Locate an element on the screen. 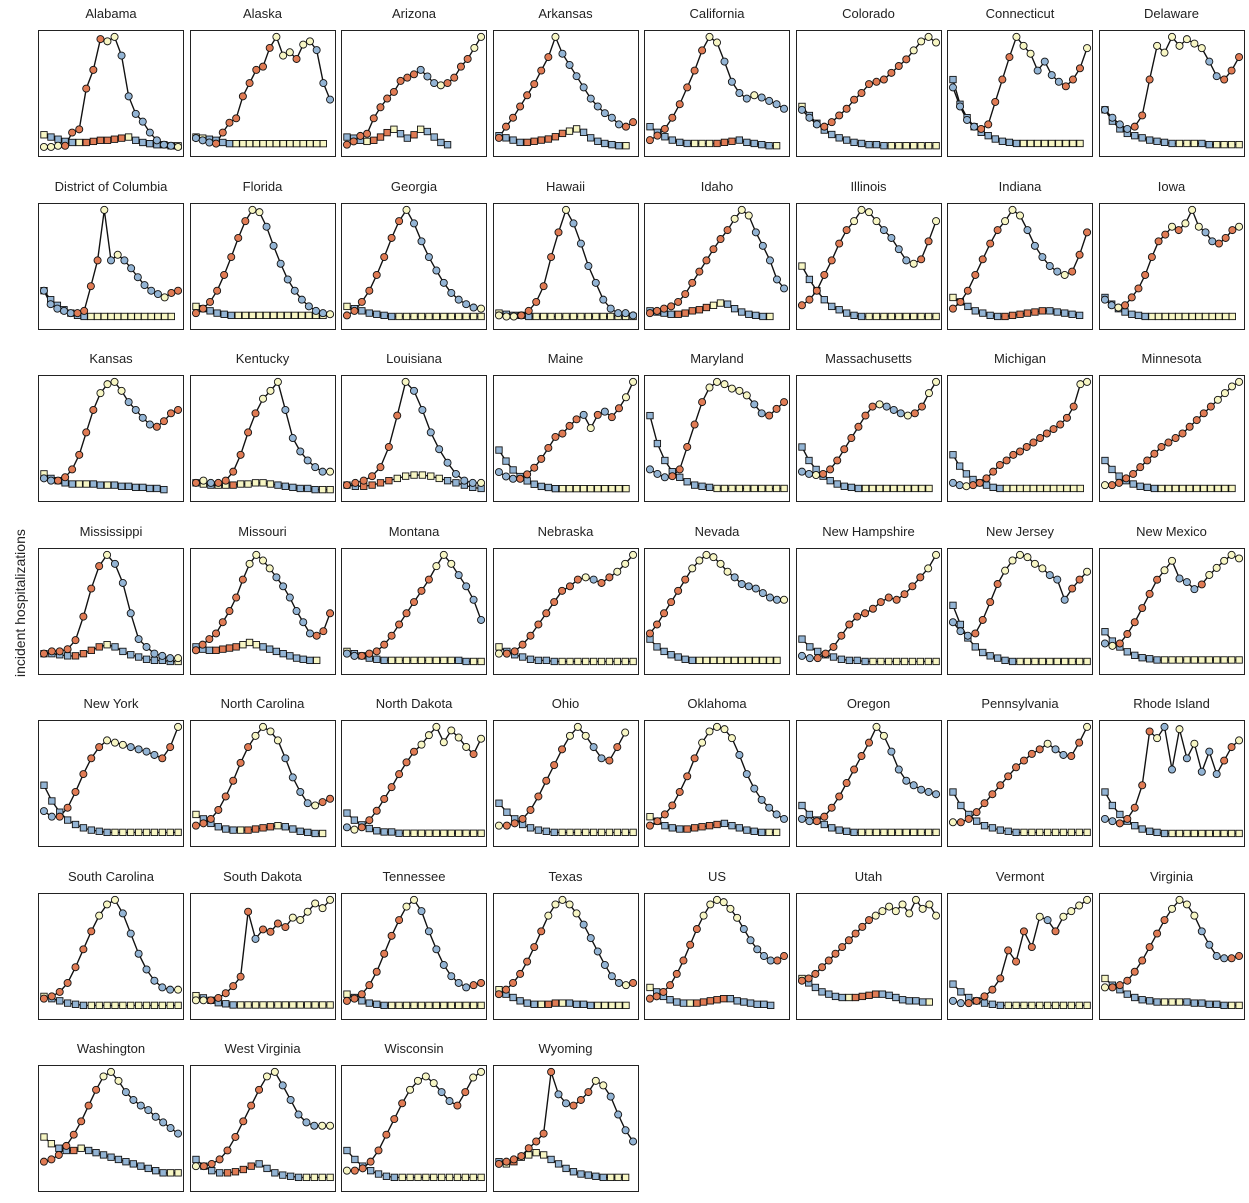 This screenshot has width=1249, height=1203. facet-svg is located at coordinates (111, 952).